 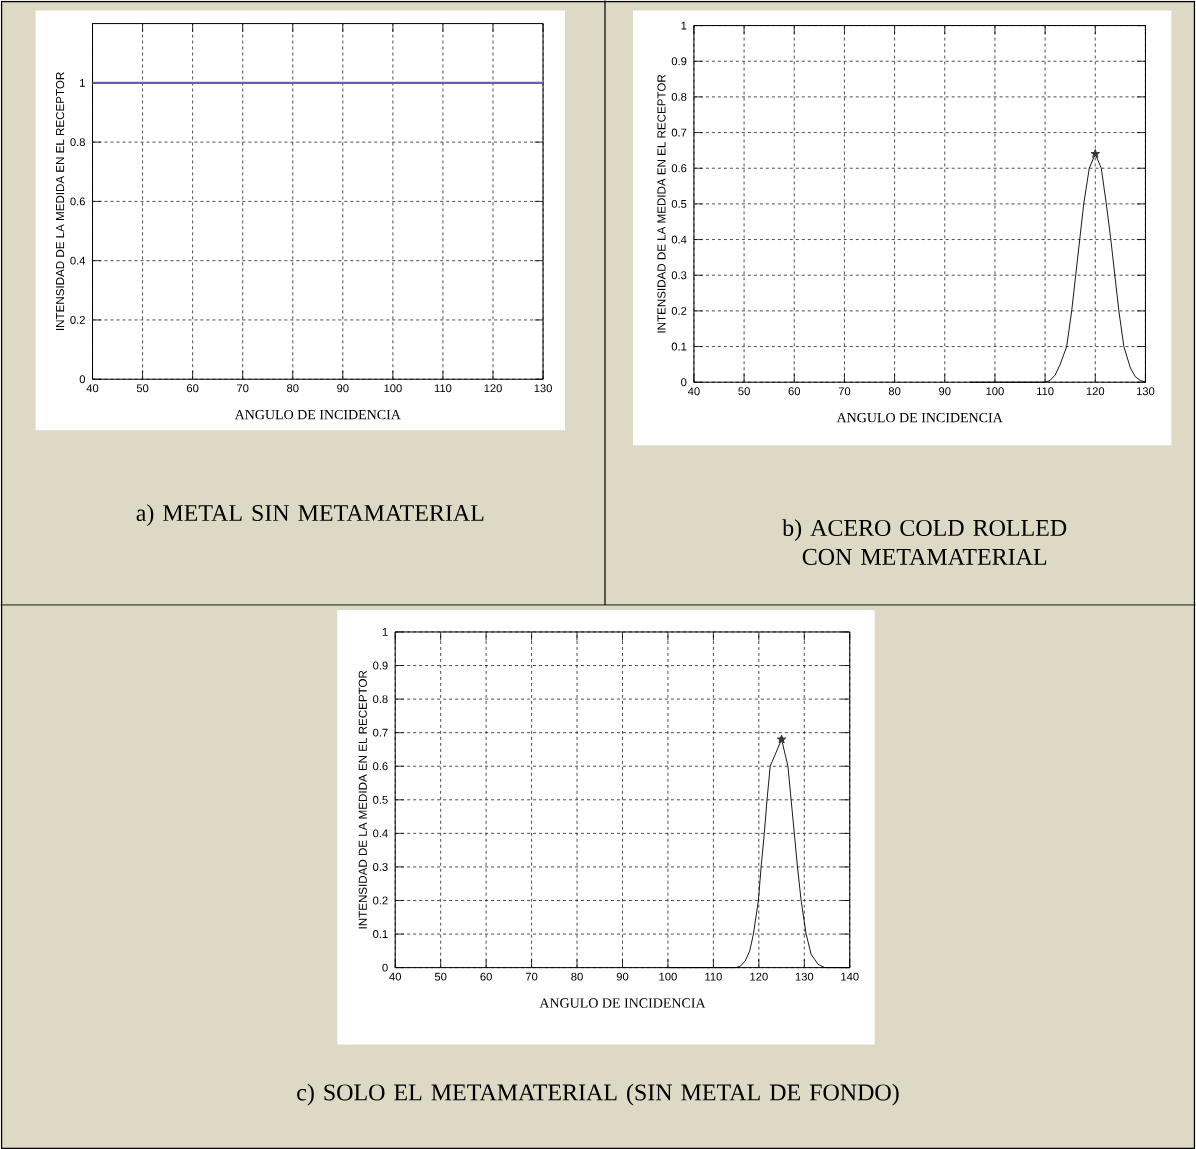 What do you see at coordinates (924, 541) in the screenshot?
I see `text: b) ACERO COLD ROLLED CON METAMATERIAL` at bounding box center [924, 541].